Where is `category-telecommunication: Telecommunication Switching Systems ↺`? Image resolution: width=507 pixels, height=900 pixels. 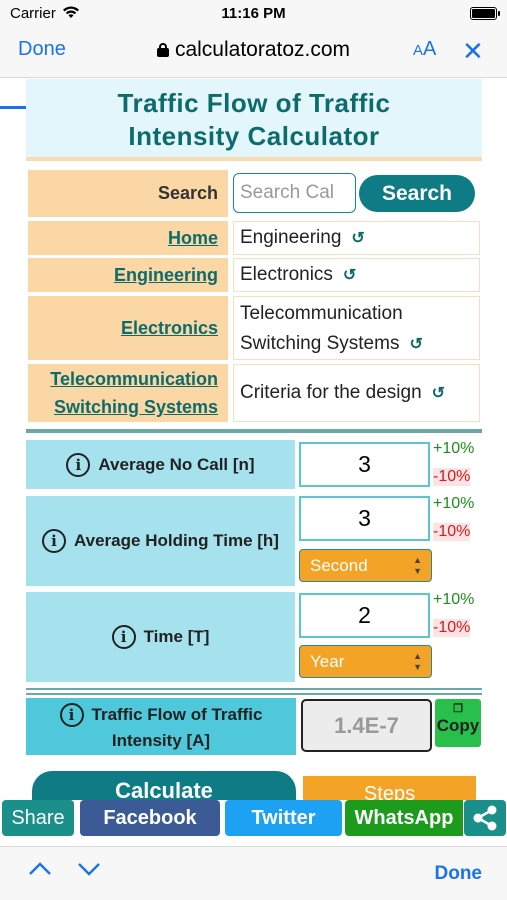 category-telecommunication: Telecommunication Switching Systems ↺ is located at coordinates (356, 328).